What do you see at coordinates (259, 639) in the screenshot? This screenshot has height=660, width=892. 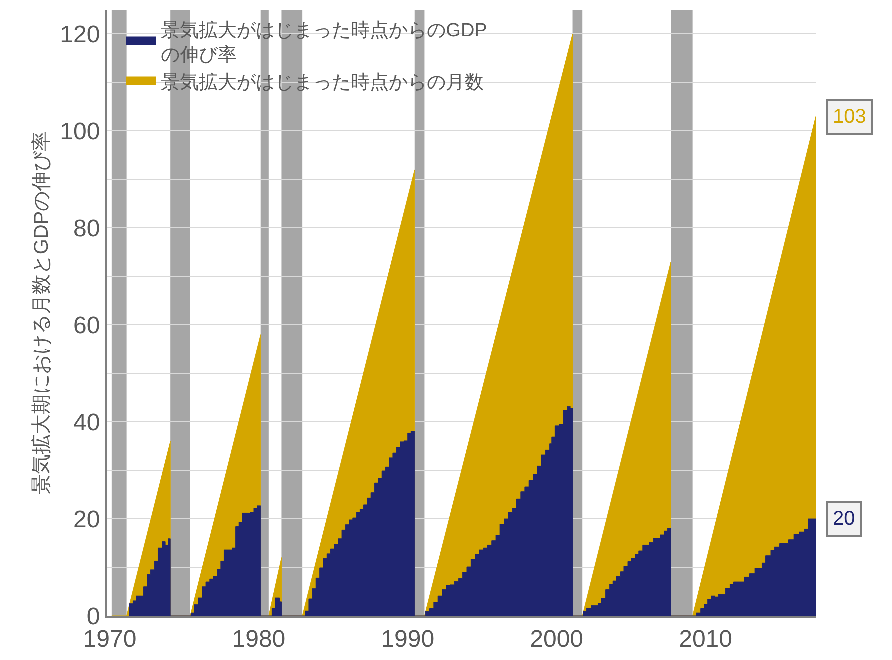 I see `x-tick-label: 1980` at bounding box center [259, 639].